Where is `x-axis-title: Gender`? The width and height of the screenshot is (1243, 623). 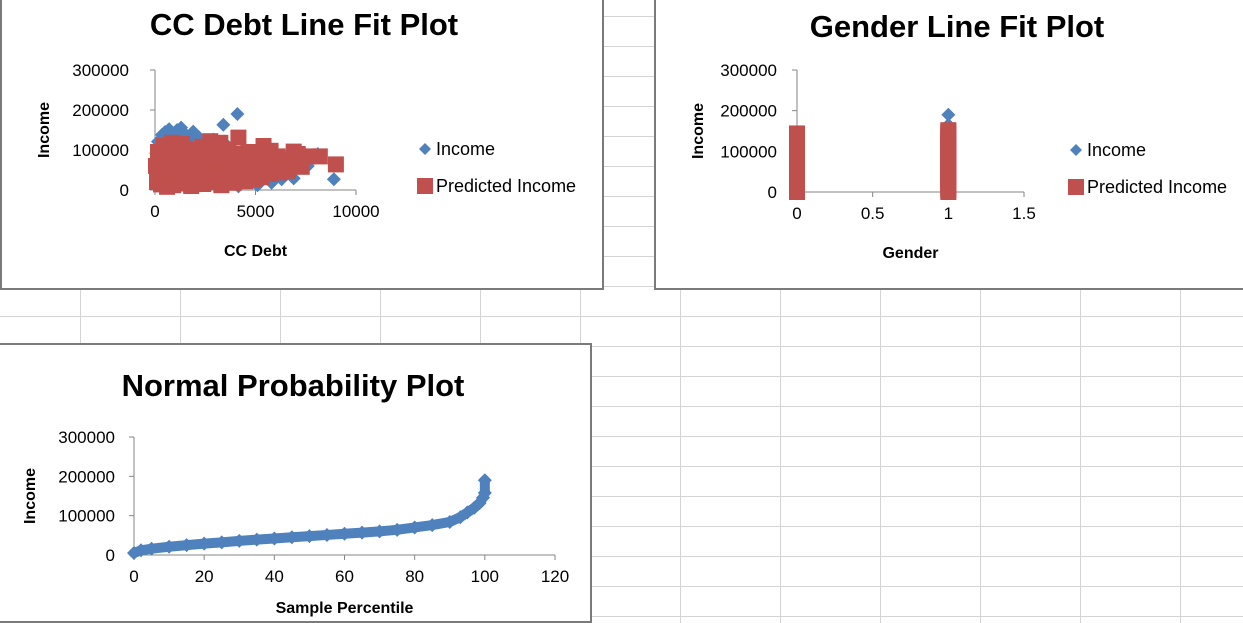 x-axis-title: Gender is located at coordinates (910, 253).